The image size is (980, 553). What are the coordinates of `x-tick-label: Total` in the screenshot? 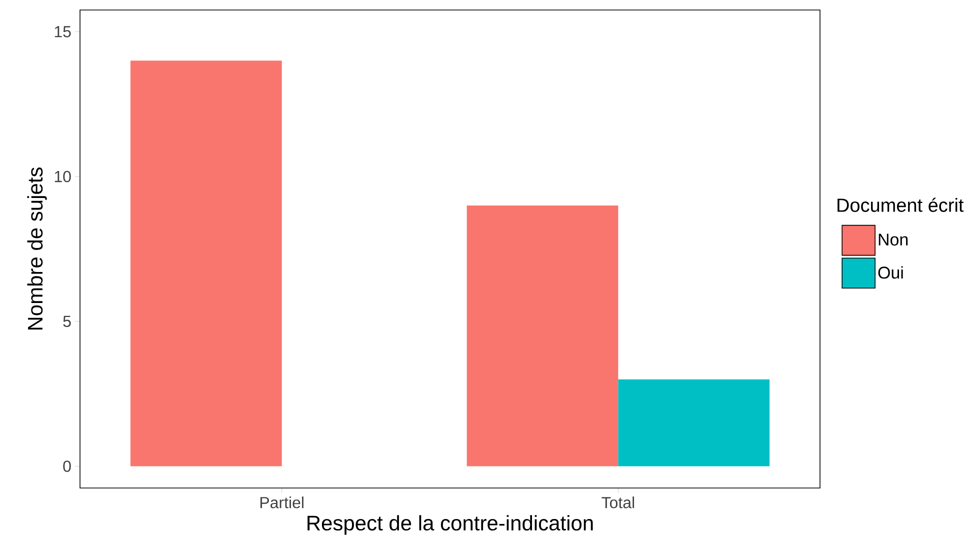 It's located at (618, 502).